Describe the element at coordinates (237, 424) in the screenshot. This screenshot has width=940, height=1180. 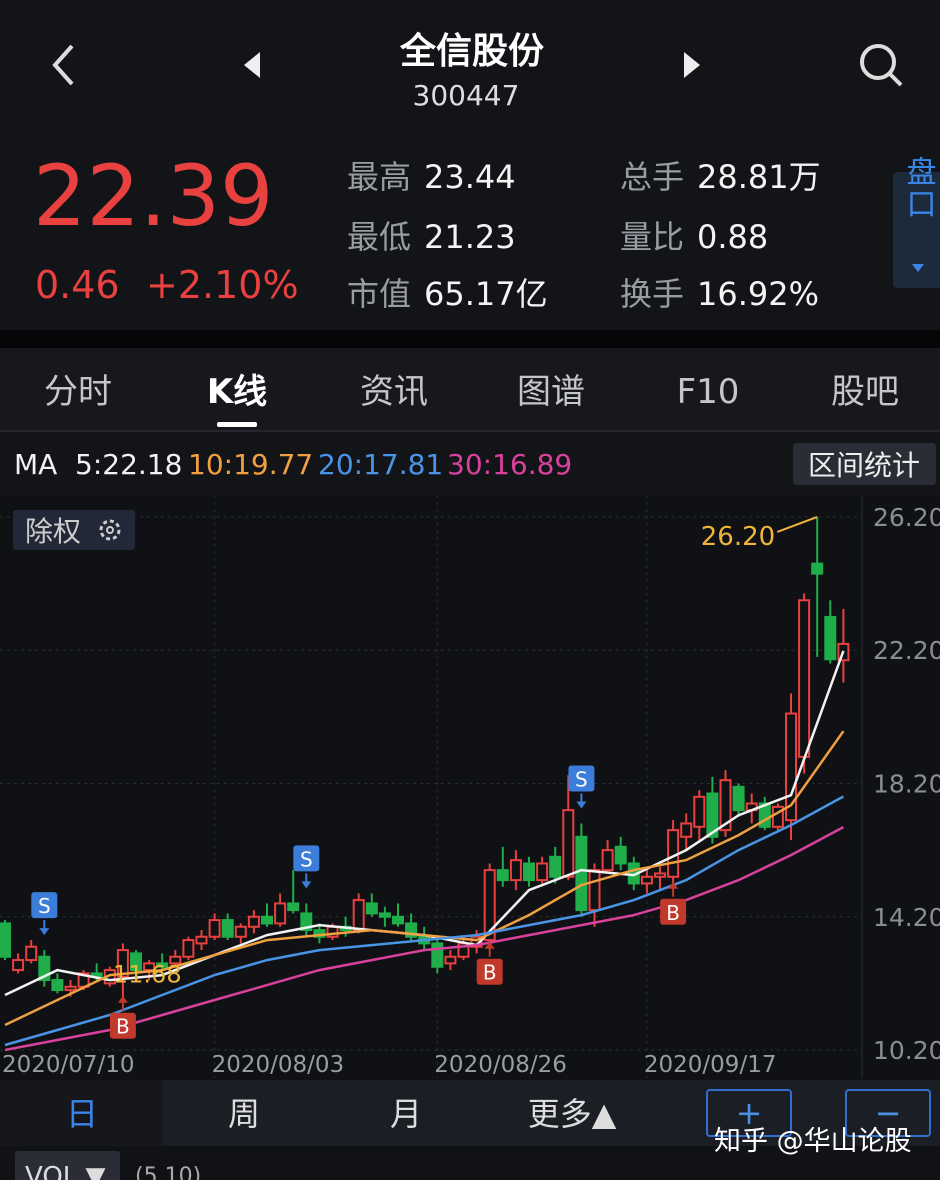
I see `tab-underline` at that location.